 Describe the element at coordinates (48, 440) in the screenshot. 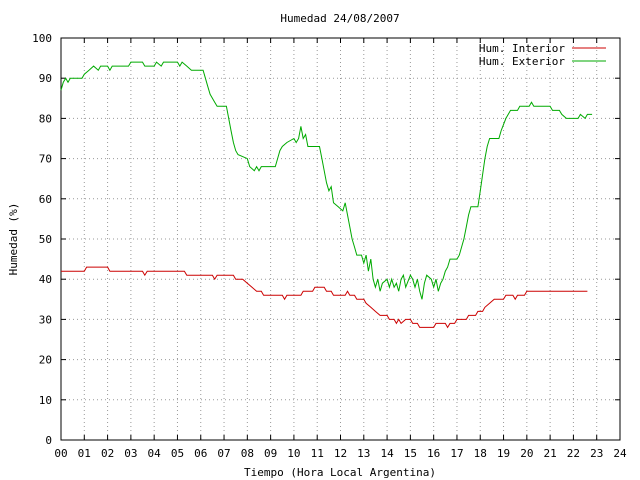

I see `y-tick-label: 0` at that location.